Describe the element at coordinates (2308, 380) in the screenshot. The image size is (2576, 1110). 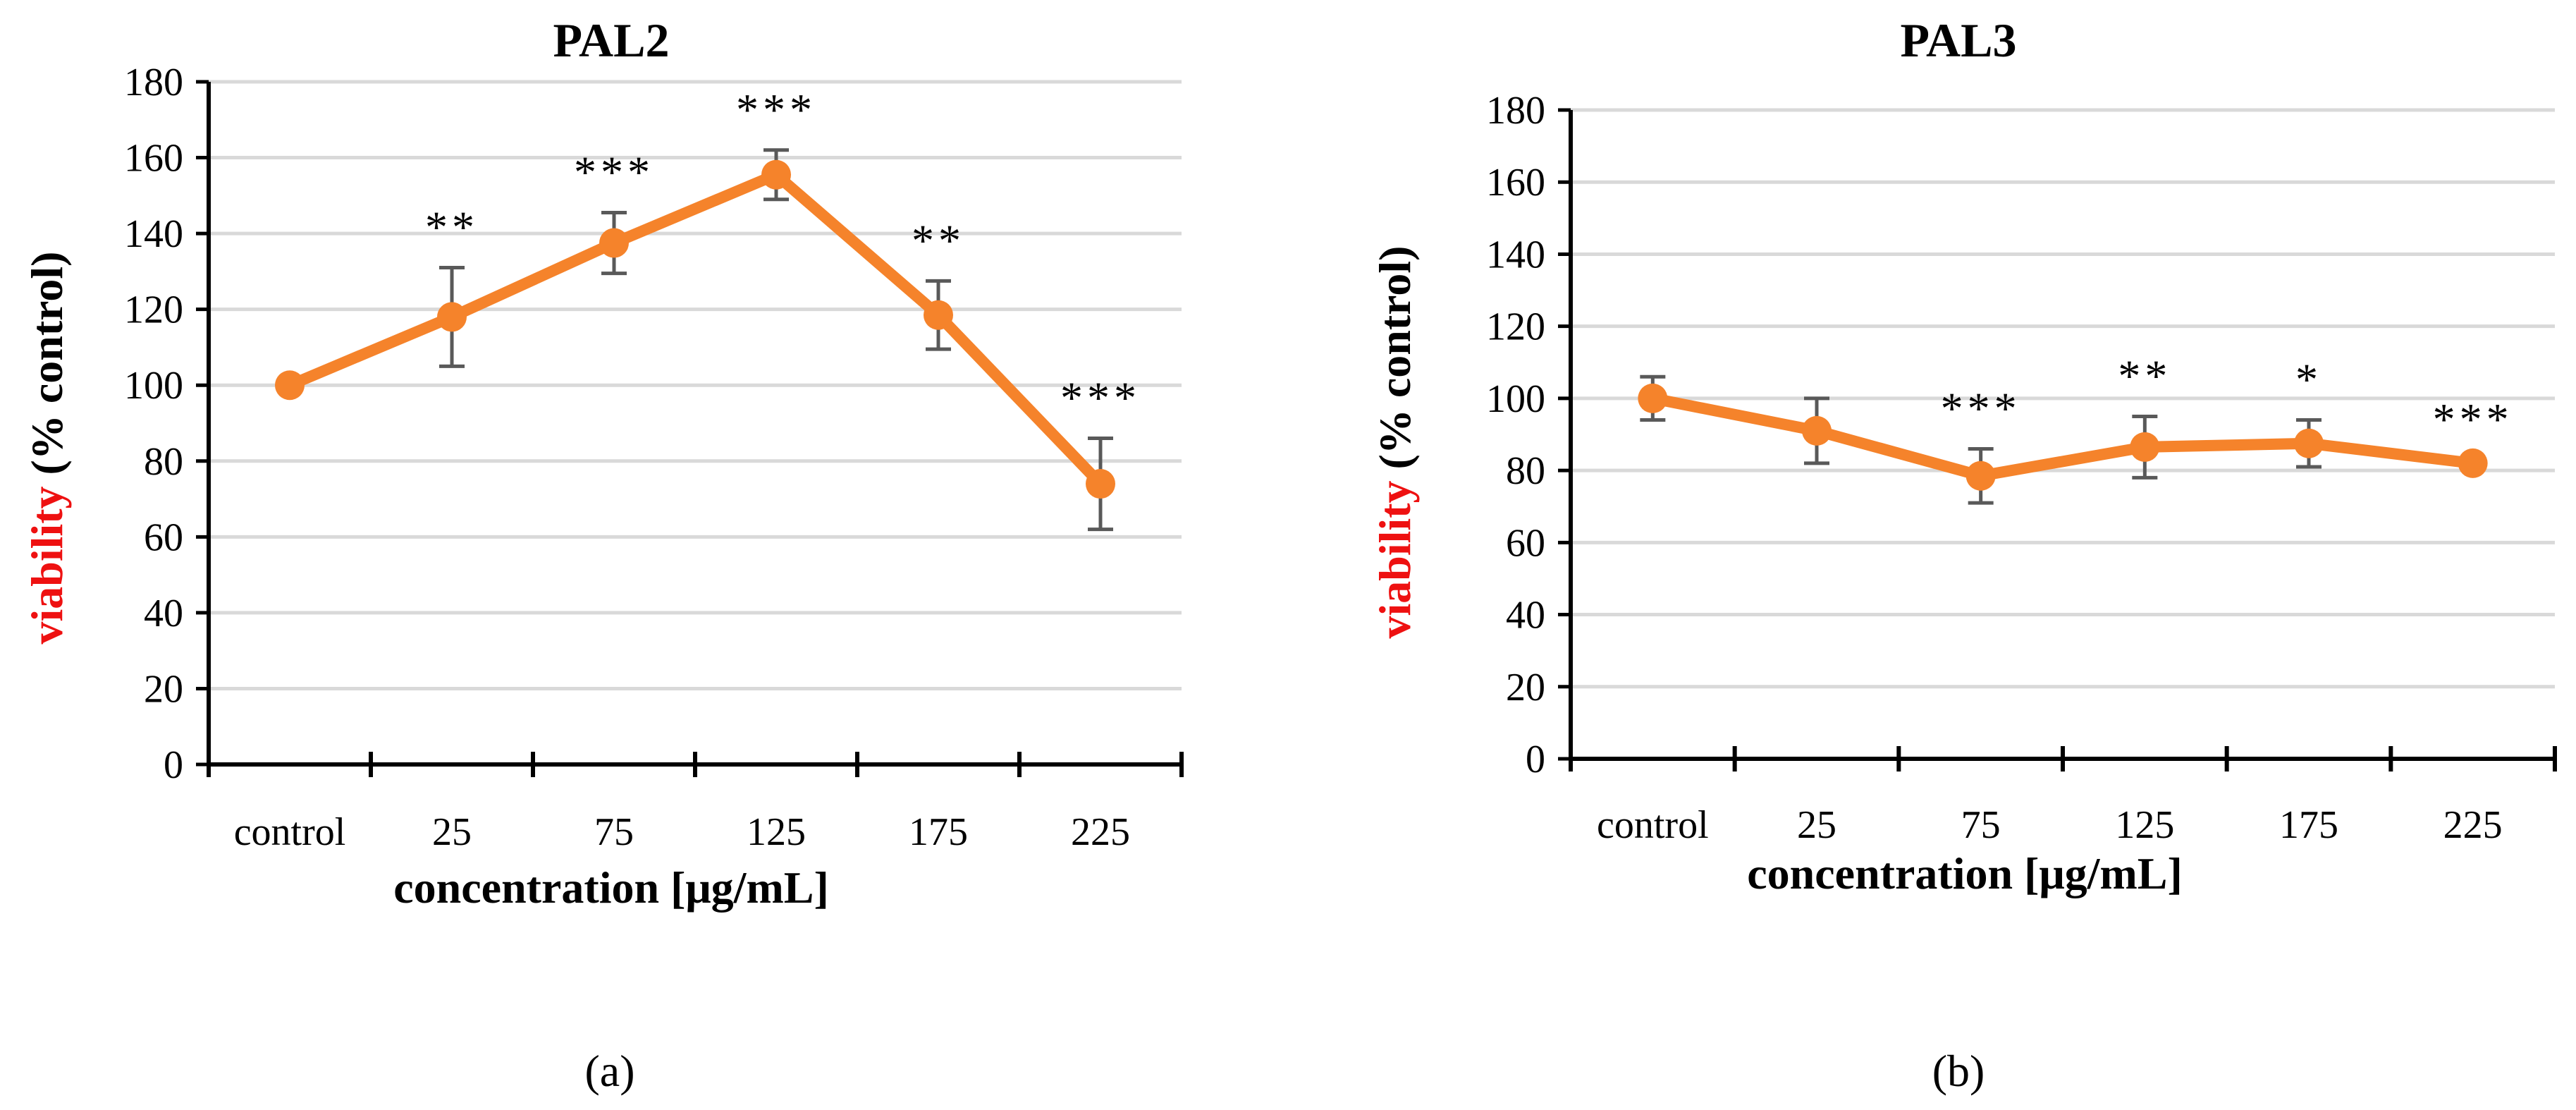
I see `significance-marker: *` at that location.